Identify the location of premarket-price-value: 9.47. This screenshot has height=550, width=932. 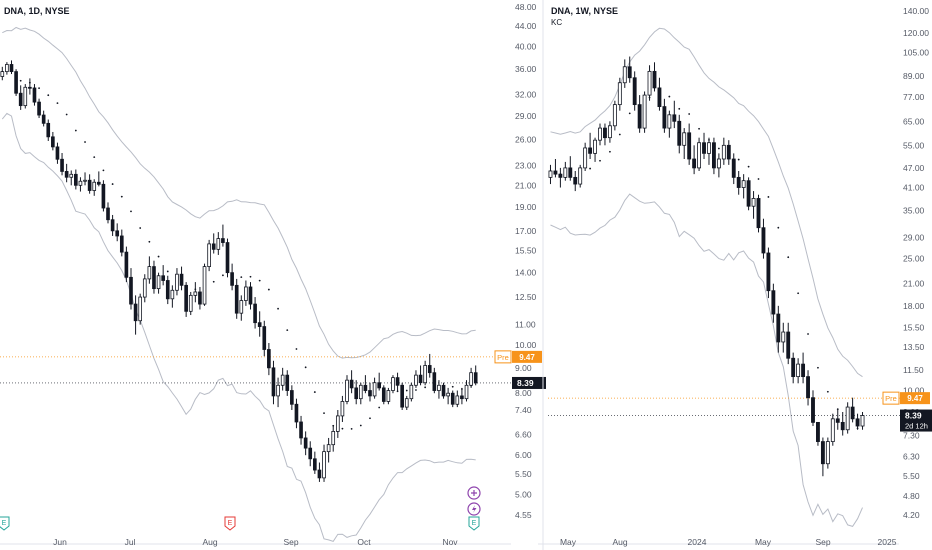
(527, 357).